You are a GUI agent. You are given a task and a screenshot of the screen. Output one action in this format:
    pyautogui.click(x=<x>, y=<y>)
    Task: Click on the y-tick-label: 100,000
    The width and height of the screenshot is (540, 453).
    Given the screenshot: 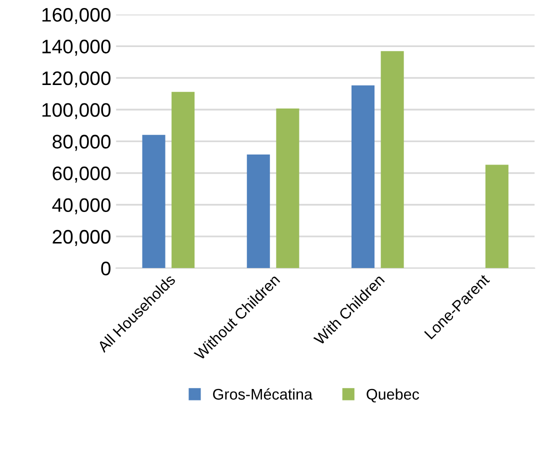 What is the action you would take?
    pyautogui.click(x=76, y=111)
    